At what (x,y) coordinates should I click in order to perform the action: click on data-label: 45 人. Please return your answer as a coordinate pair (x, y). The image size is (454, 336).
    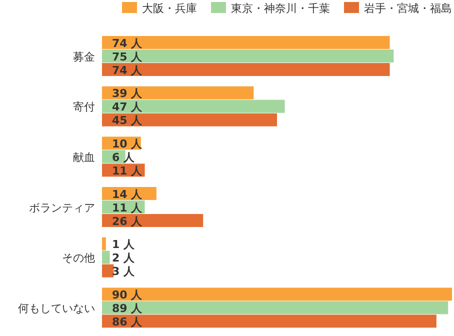
    Looking at the image, I should click on (128, 121).